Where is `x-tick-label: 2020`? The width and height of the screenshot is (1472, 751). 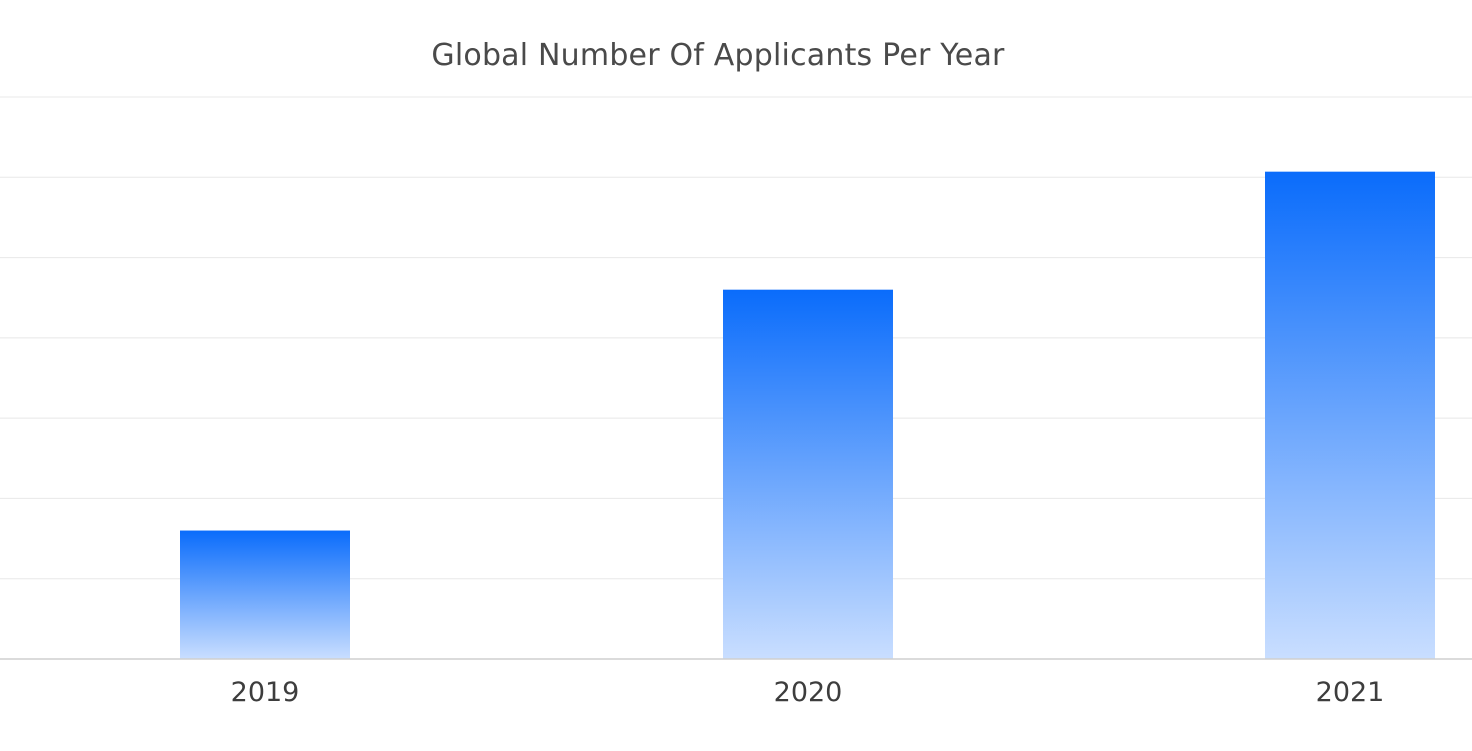
x-tick-label: 2020 is located at coordinates (808, 692).